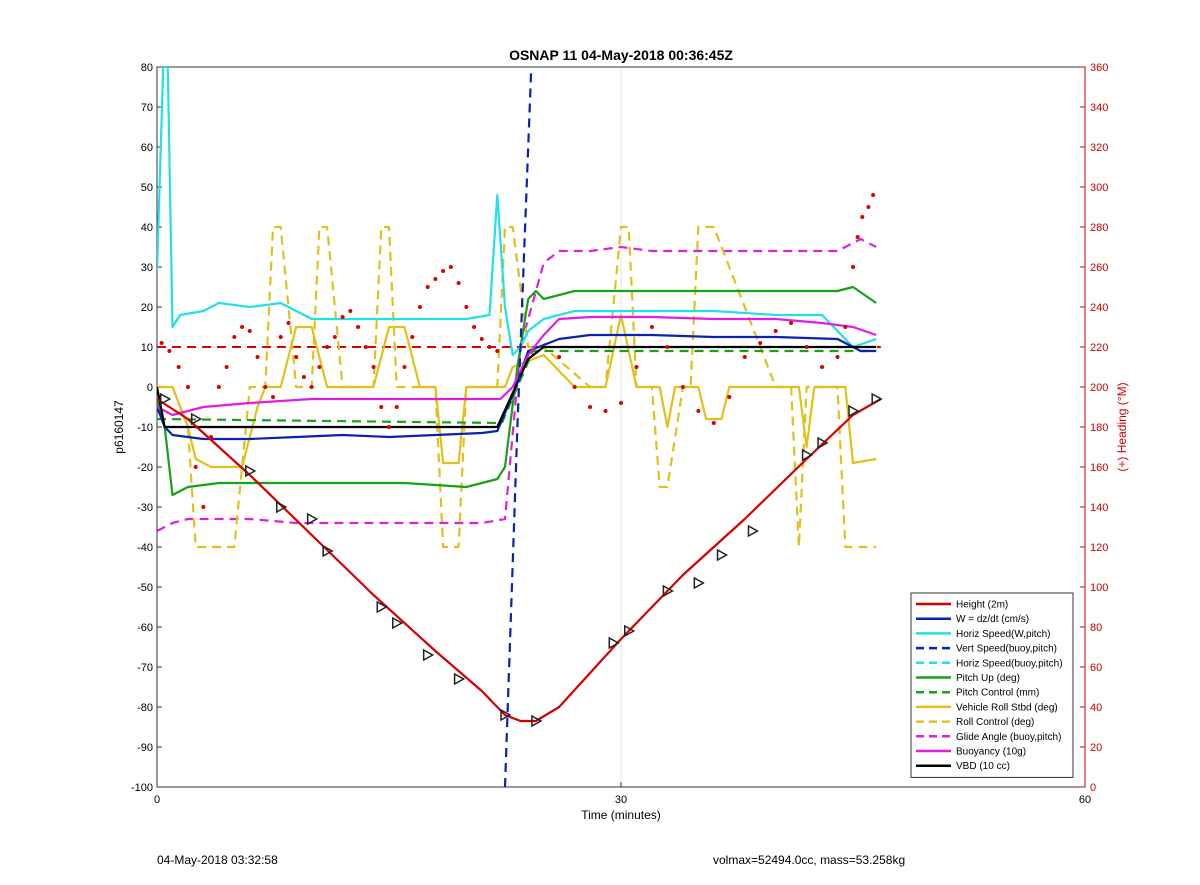 The height and width of the screenshot is (885, 1200). I want to click on y-tick-label-left: 30, so click(147, 268).